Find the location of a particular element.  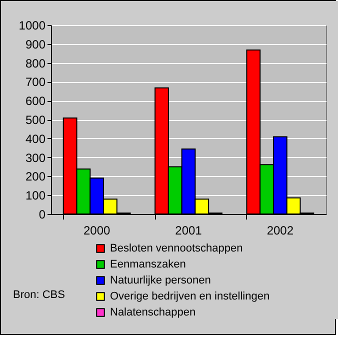

x-tick-label: 2002 is located at coordinates (280, 231).